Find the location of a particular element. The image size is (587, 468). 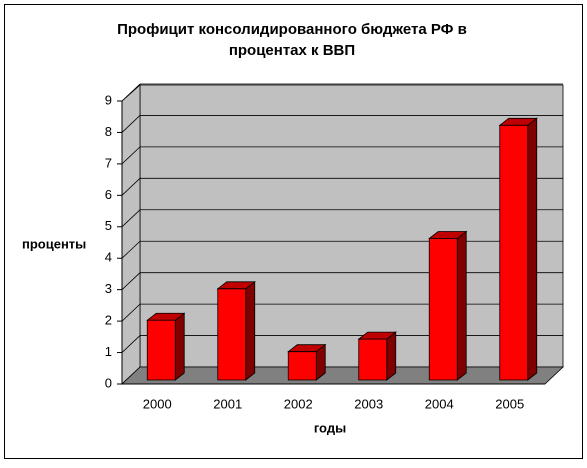

x-tick-label: 2002 is located at coordinates (298, 403).